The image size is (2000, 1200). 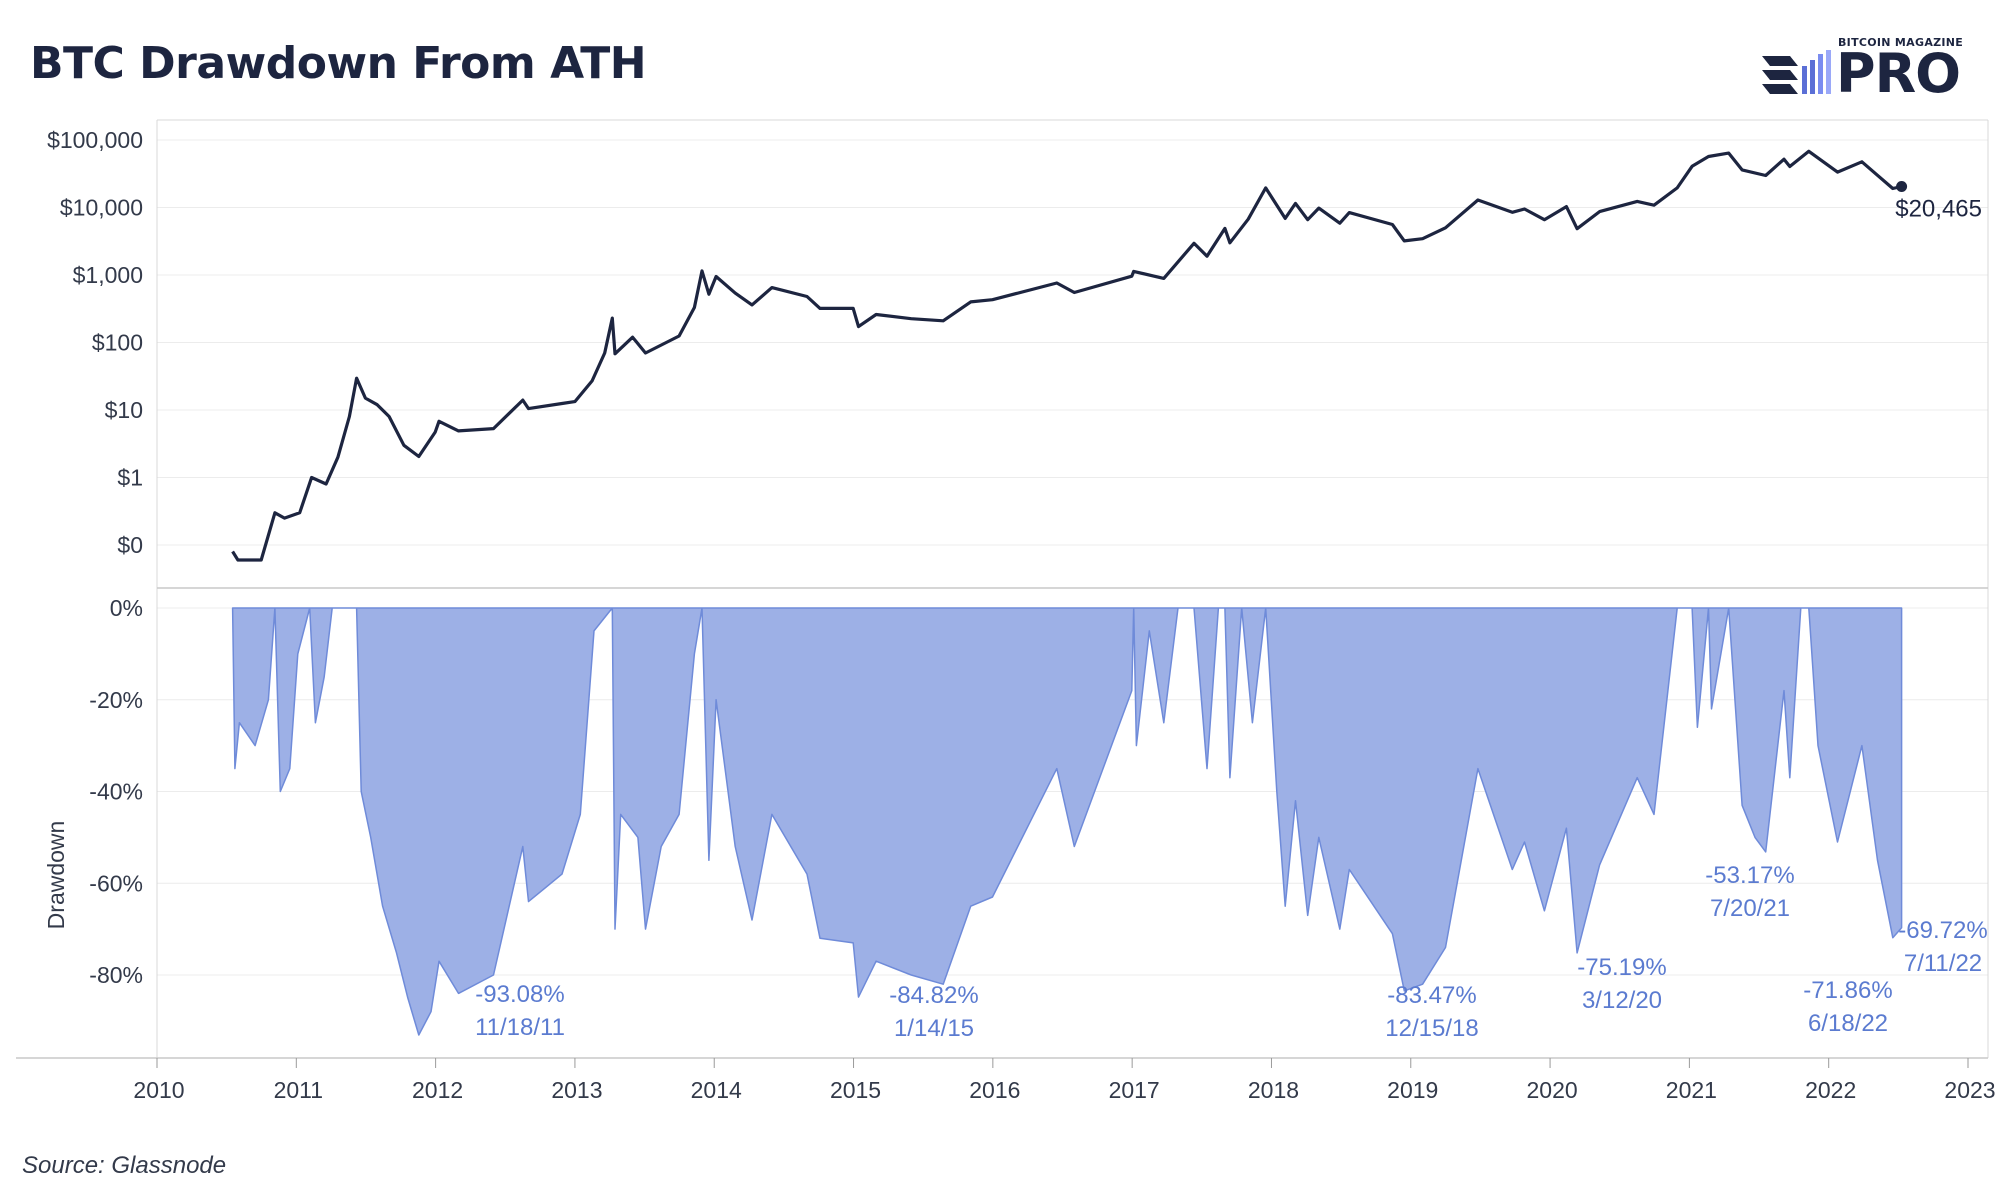 I want to click on price-tick-label: $100,000, so click(x=95, y=140).